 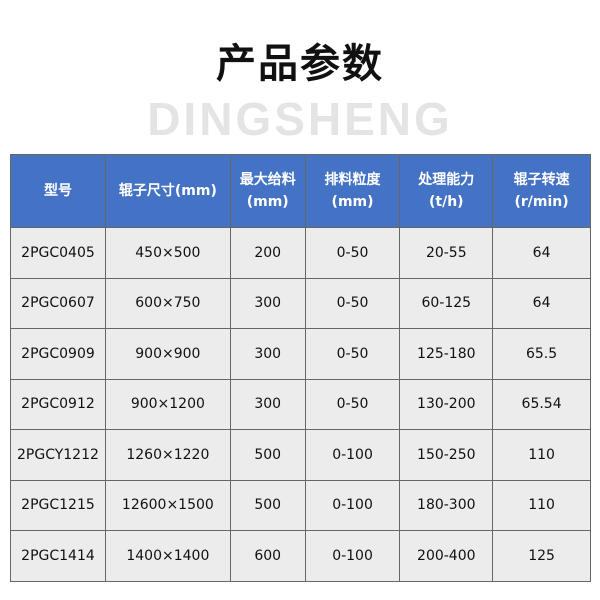 What do you see at coordinates (446, 455) in the screenshot?
I see `table-cell: 150-250` at bounding box center [446, 455].